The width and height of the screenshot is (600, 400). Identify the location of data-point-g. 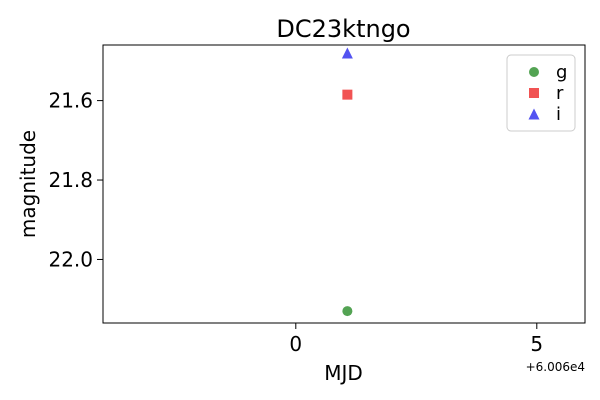
(347, 311).